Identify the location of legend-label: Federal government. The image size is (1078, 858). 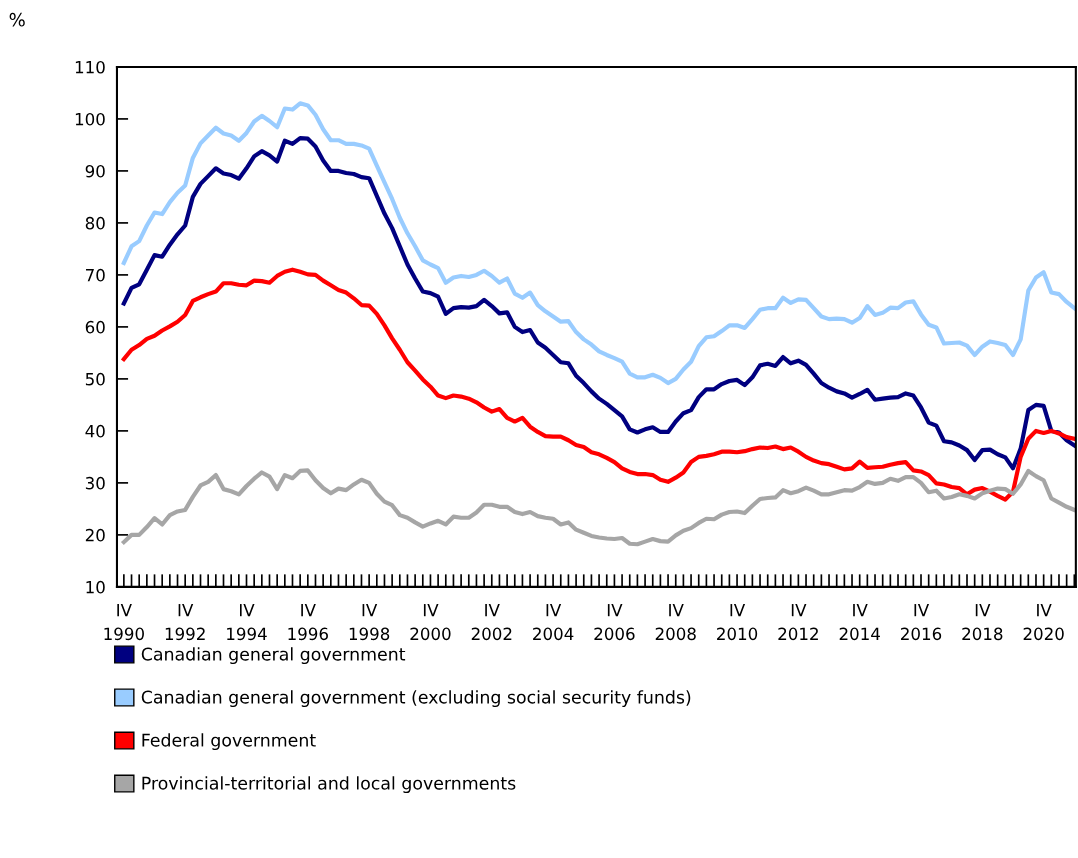
(229, 742).